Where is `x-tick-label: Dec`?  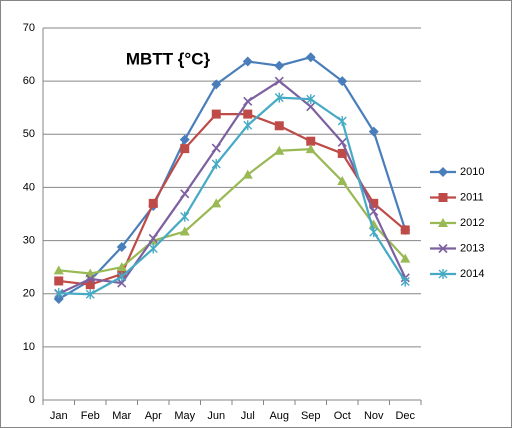 x-tick-label: Dec is located at coordinates (405, 416).